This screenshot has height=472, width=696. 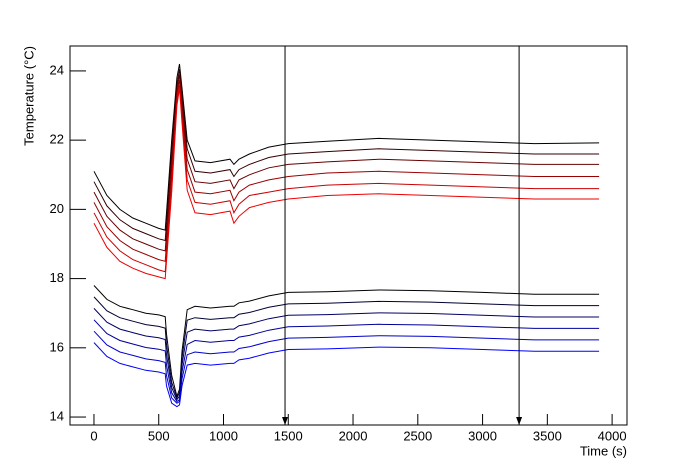 What do you see at coordinates (223, 435) in the screenshot?
I see `x-tick-label: 1000` at bounding box center [223, 435].